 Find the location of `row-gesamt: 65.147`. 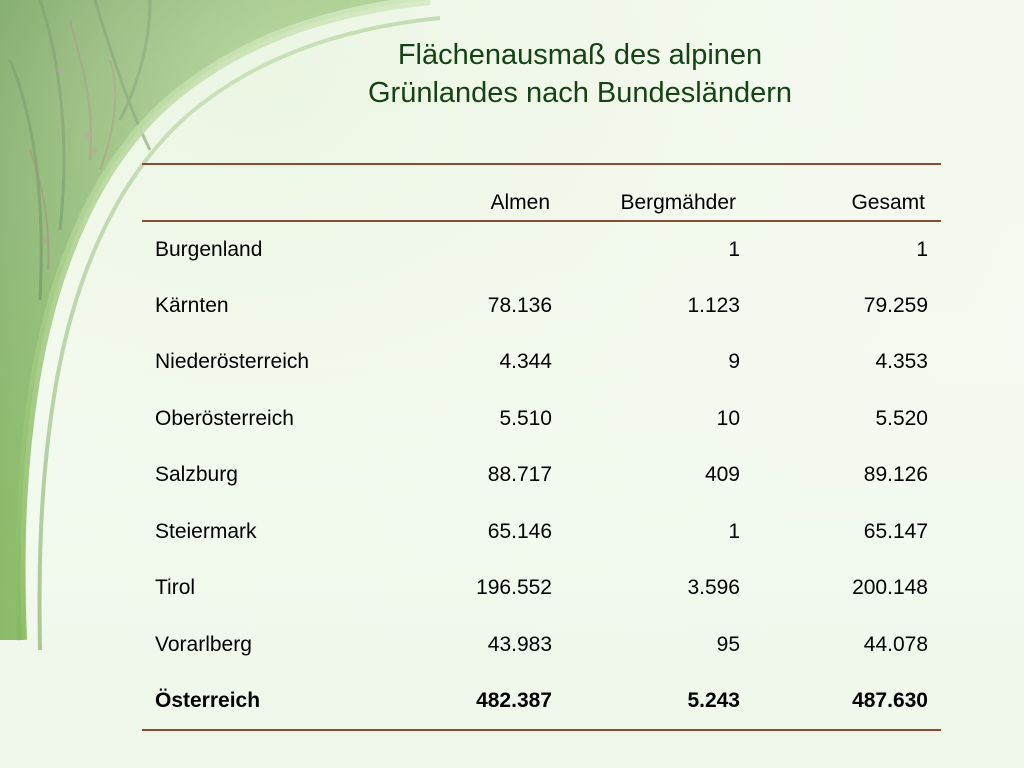

row-gesamt: 65.147 is located at coordinates (895, 531).